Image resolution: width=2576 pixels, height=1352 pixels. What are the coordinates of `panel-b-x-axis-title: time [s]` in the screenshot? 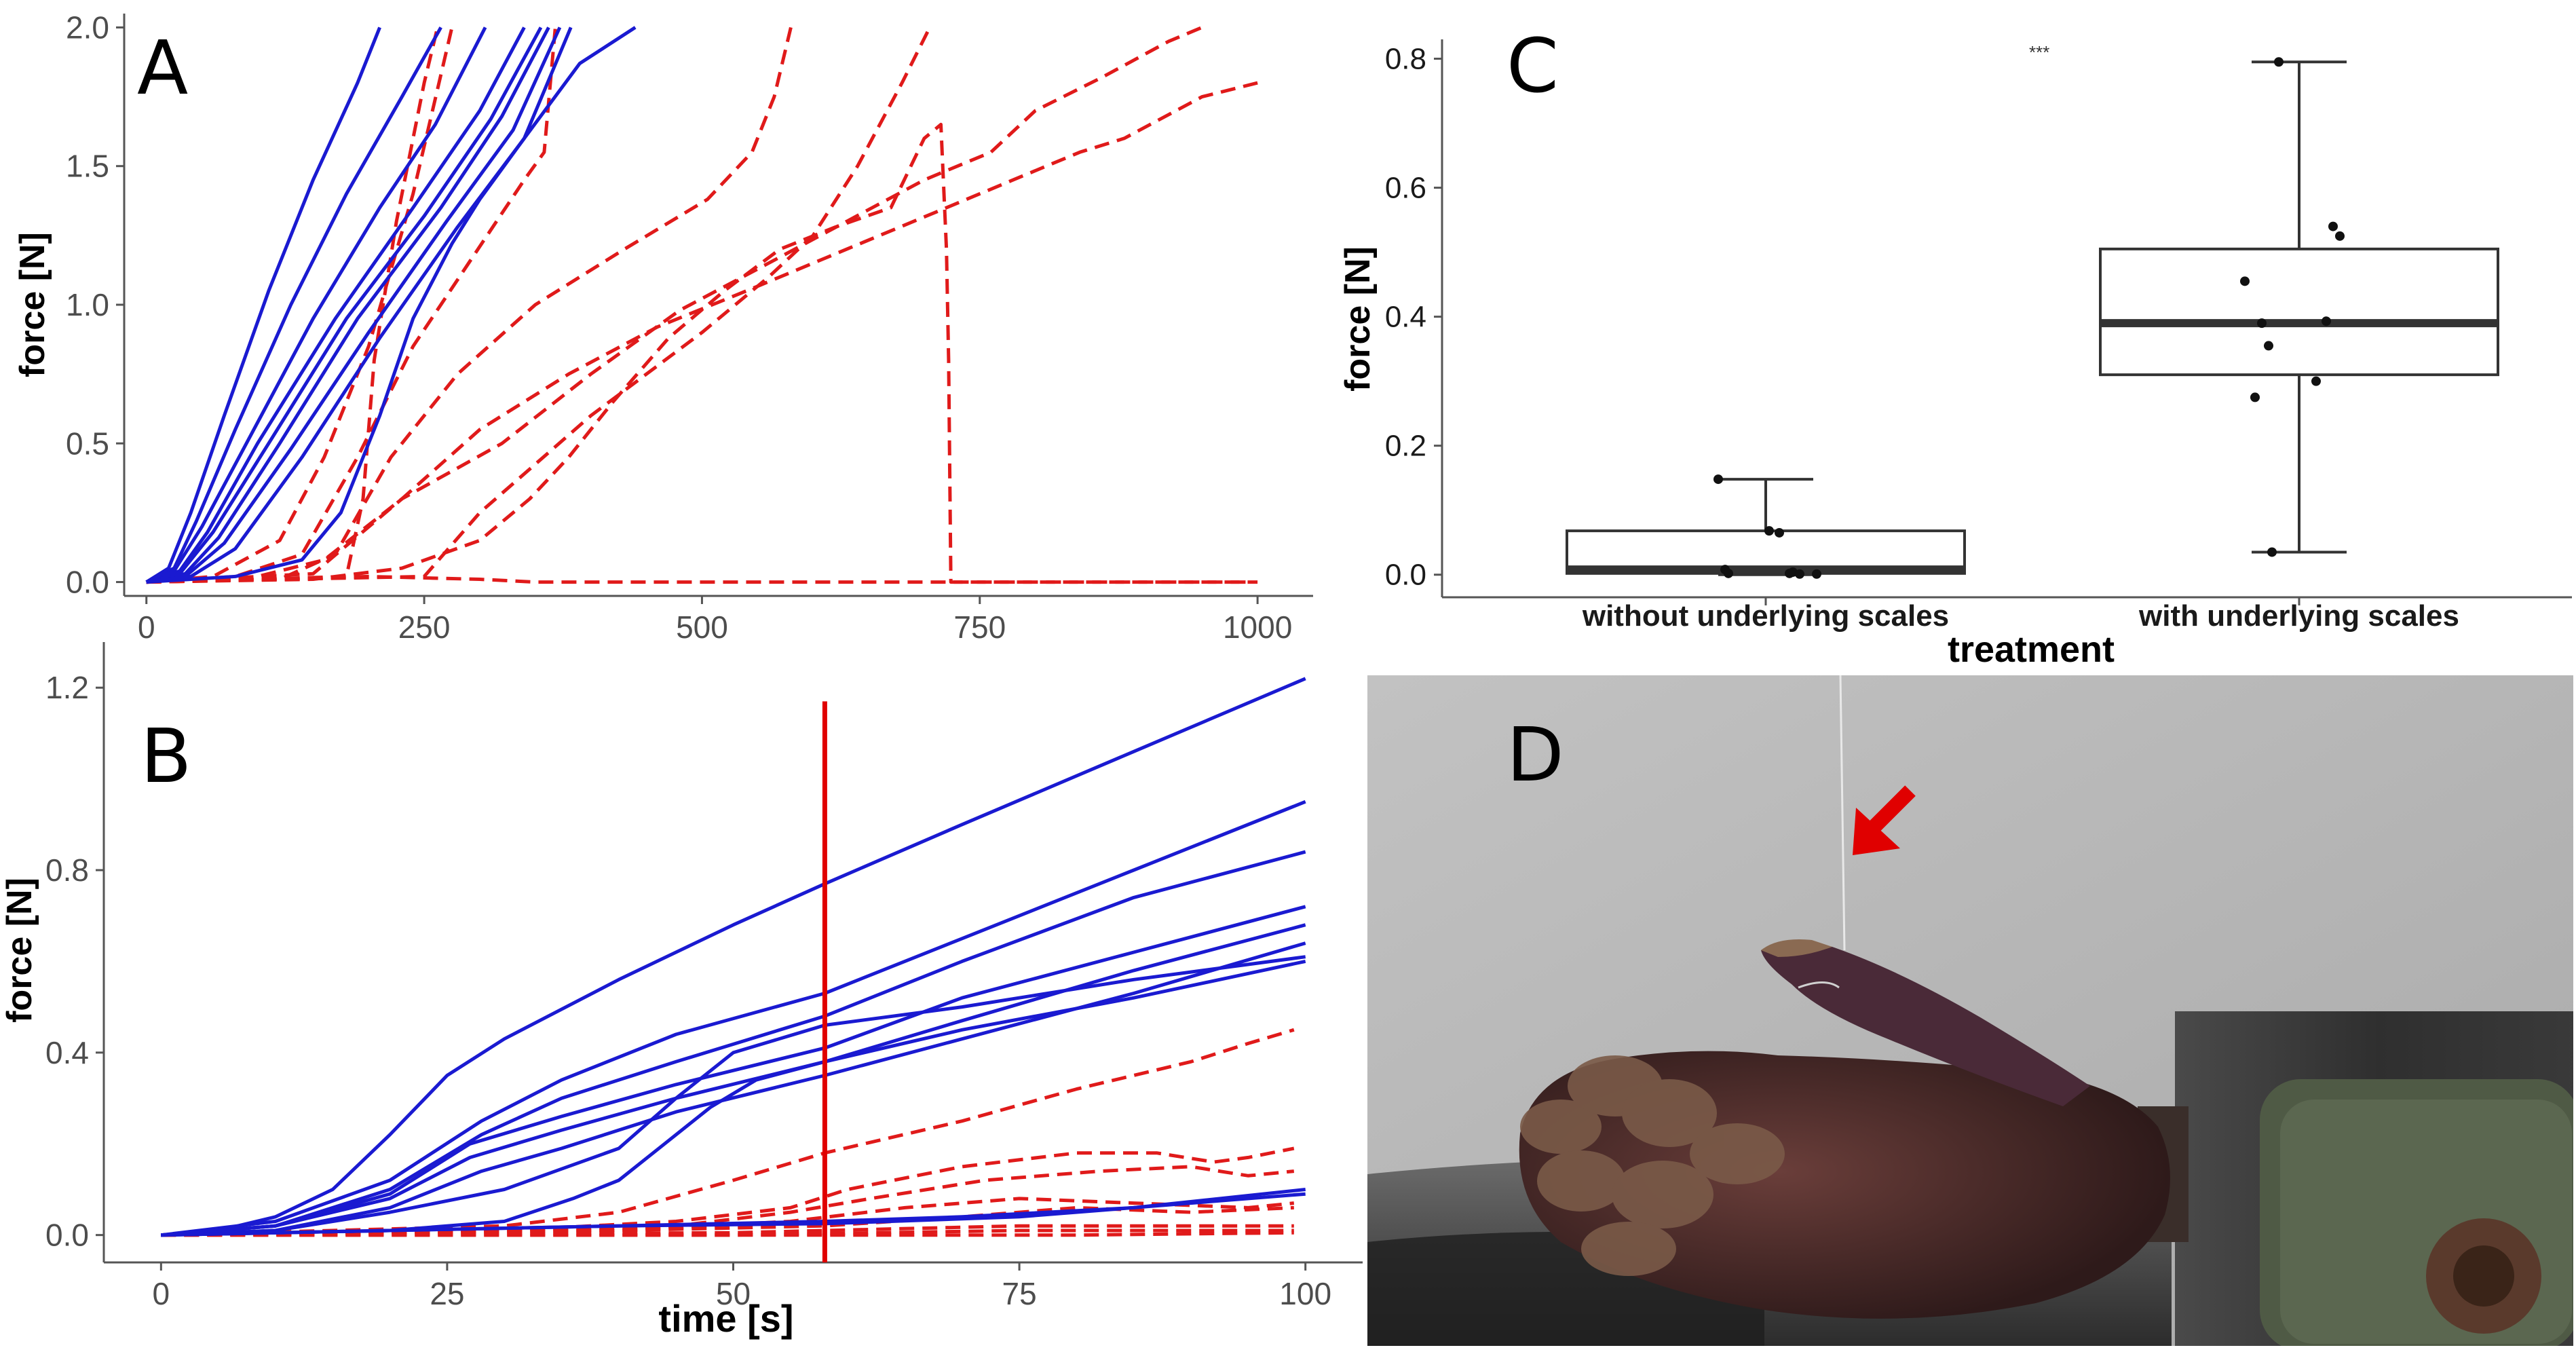 It's located at (725, 1318).